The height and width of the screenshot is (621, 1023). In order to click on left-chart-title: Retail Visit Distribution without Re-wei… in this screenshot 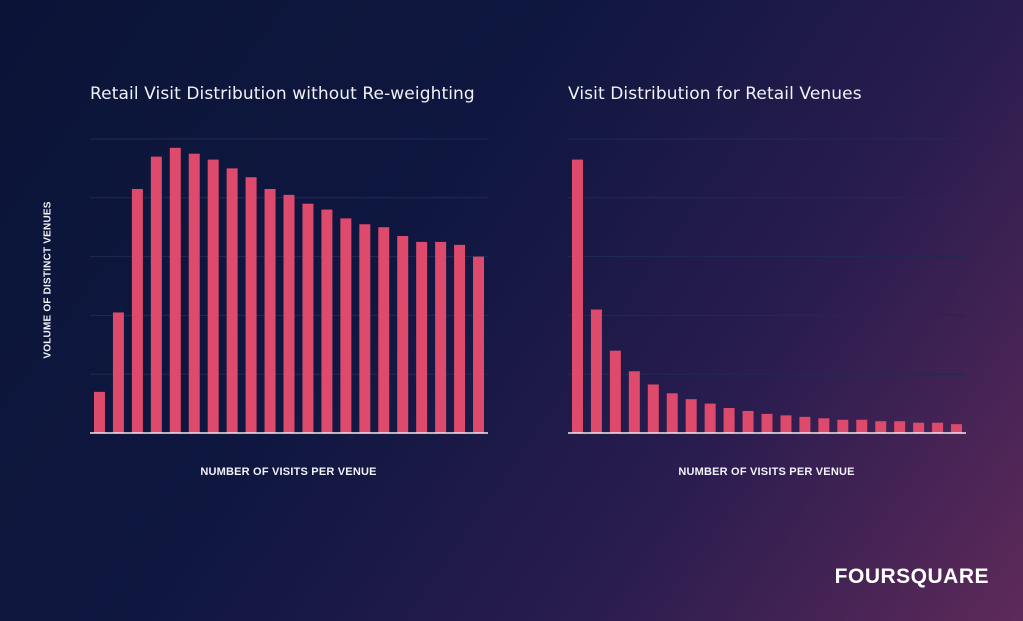, I will do `click(282, 94)`.